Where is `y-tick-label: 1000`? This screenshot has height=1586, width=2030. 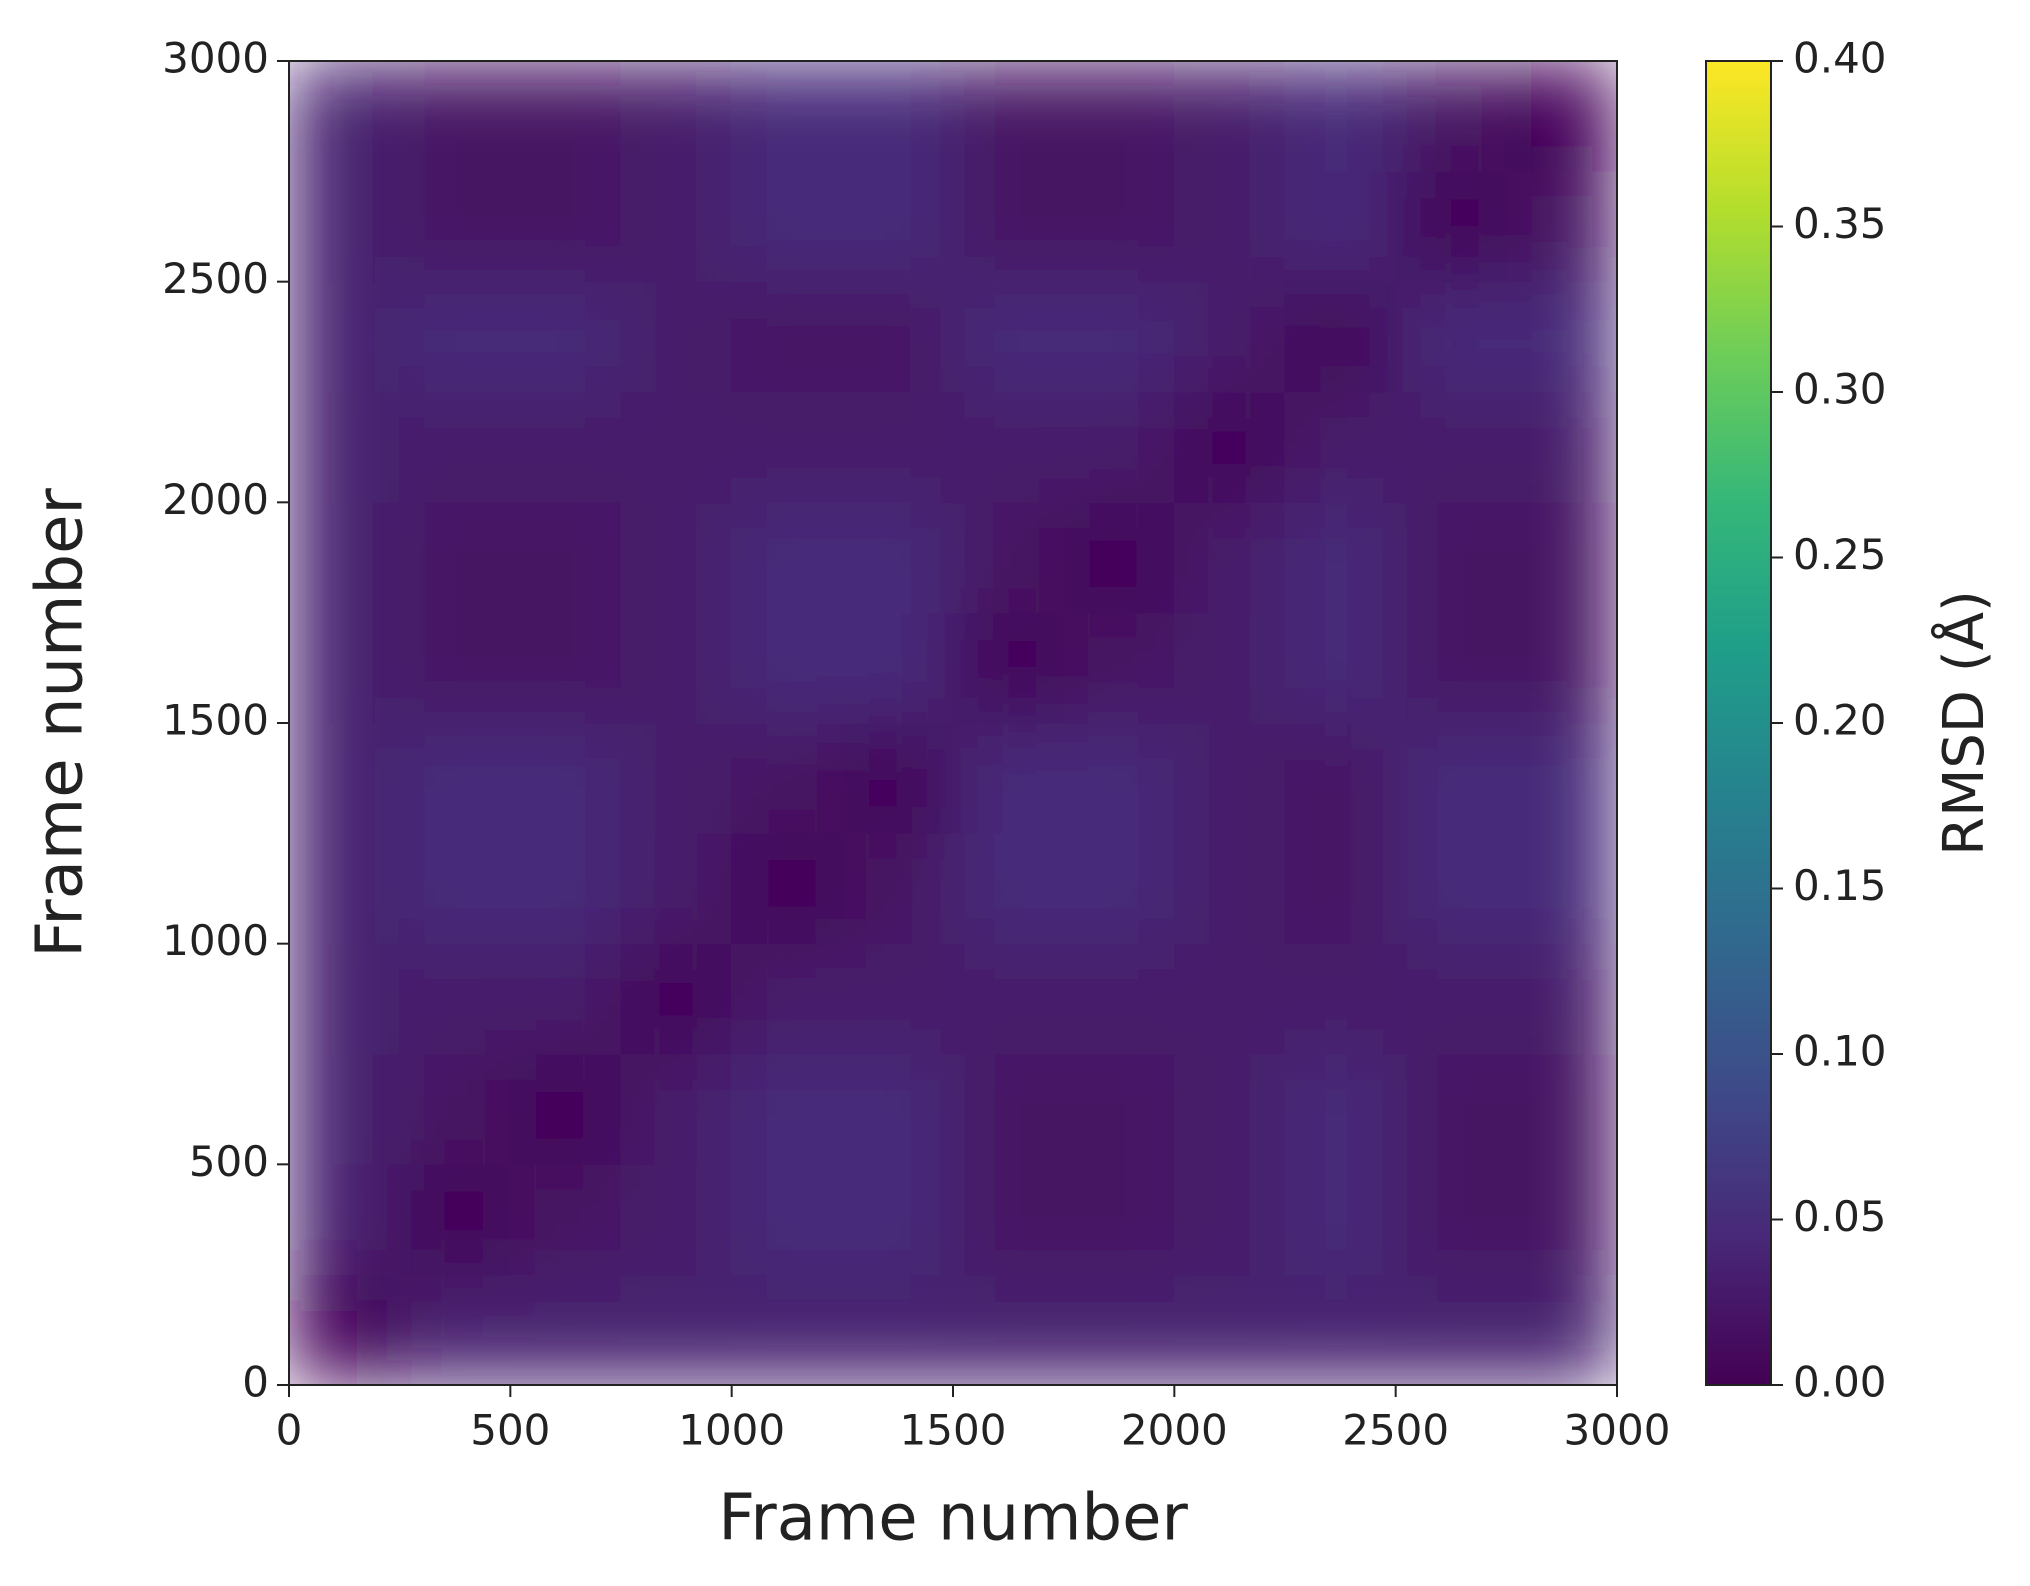
y-tick-label: 1000 is located at coordinates (215, 940).